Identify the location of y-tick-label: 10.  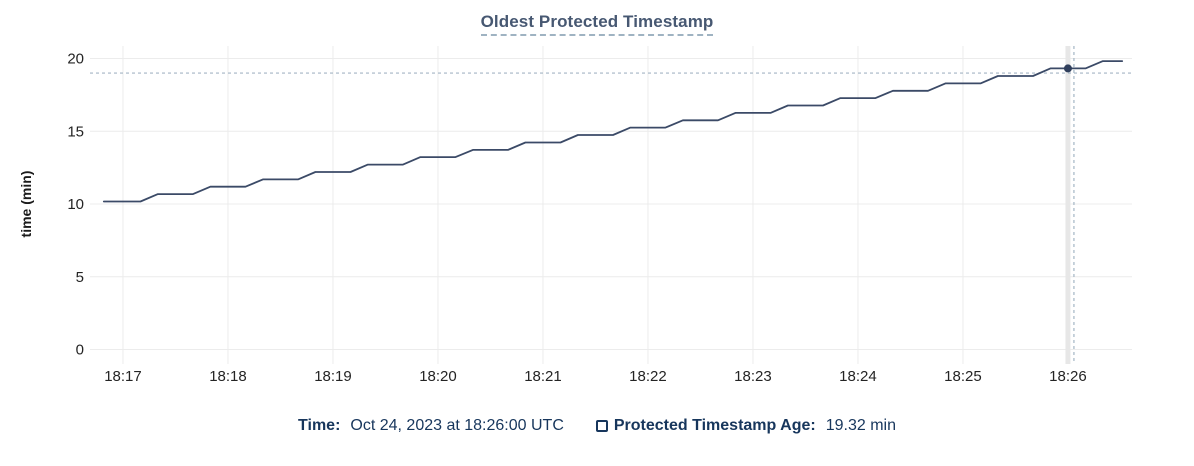
(75, 204).